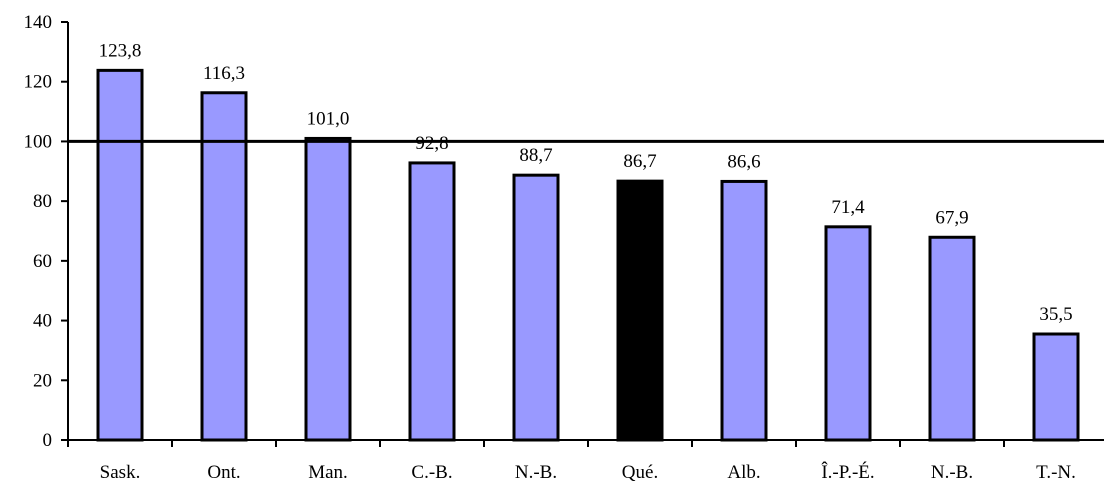 Image resolution: width=1104 pixels, height=487 pixels. What do you see at coordinates (42, 261) in the screenshot?
I see `y-tick-label: 60` at bounding box center [42, 261].